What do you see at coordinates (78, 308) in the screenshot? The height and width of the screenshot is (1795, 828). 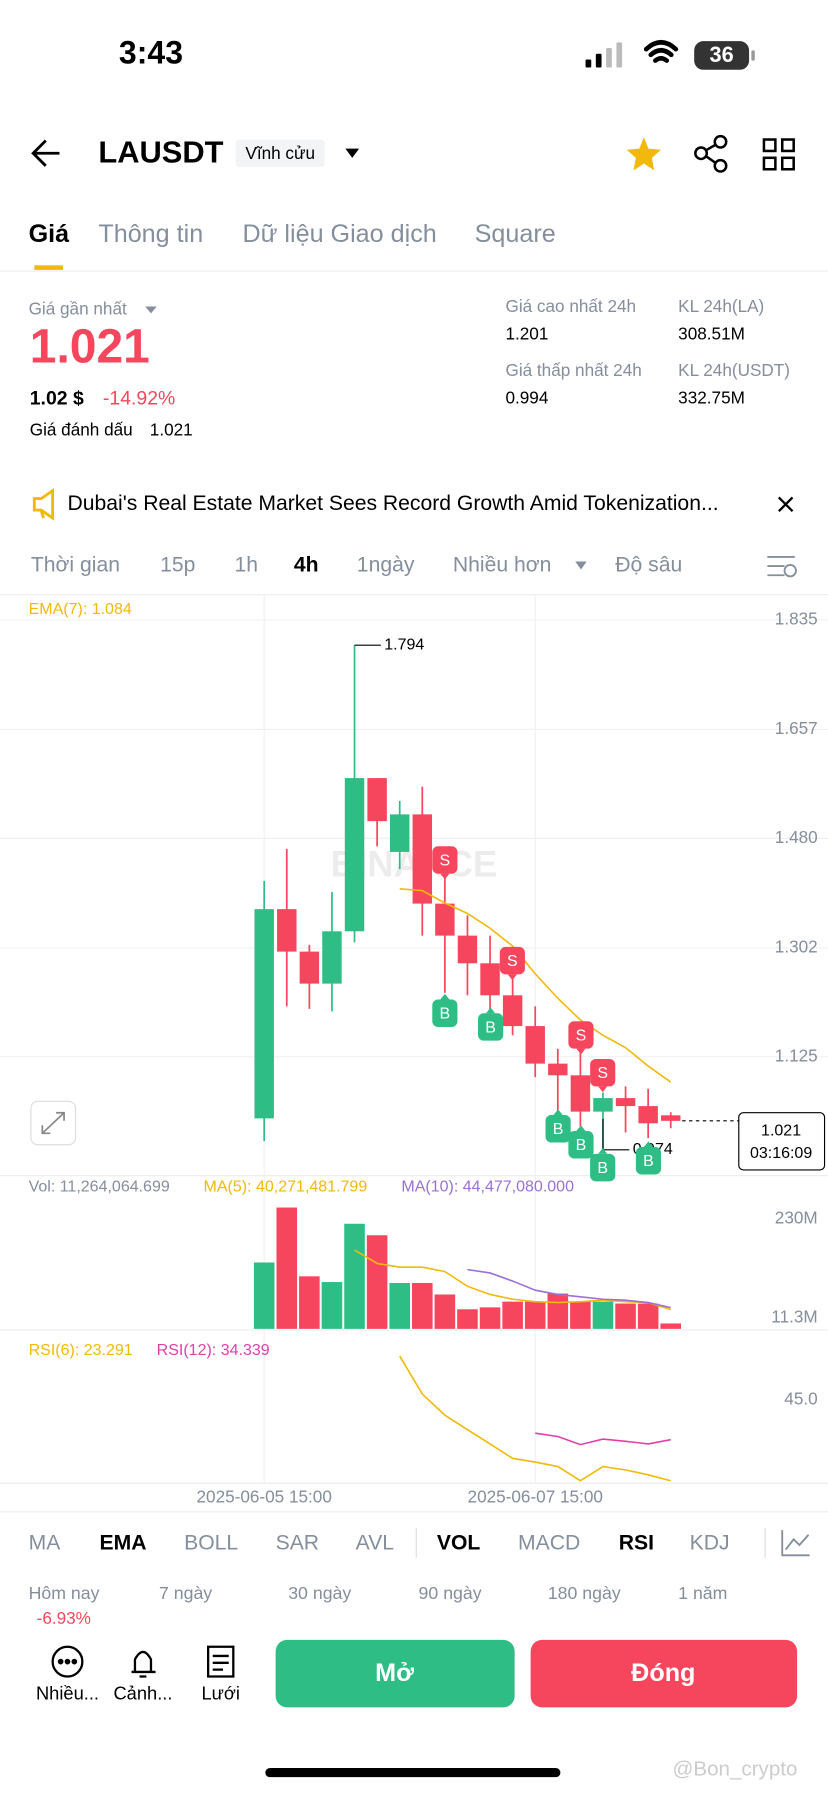 I see `price-label: Giá gần nhất` at bounding box center [78, 308].